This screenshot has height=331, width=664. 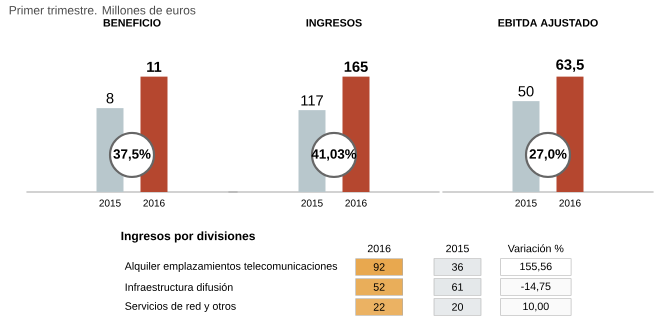 What do you see at coordinates (356, 67) in the screenshot?
I see `data-label: 165` at bounding box center [356, 67].